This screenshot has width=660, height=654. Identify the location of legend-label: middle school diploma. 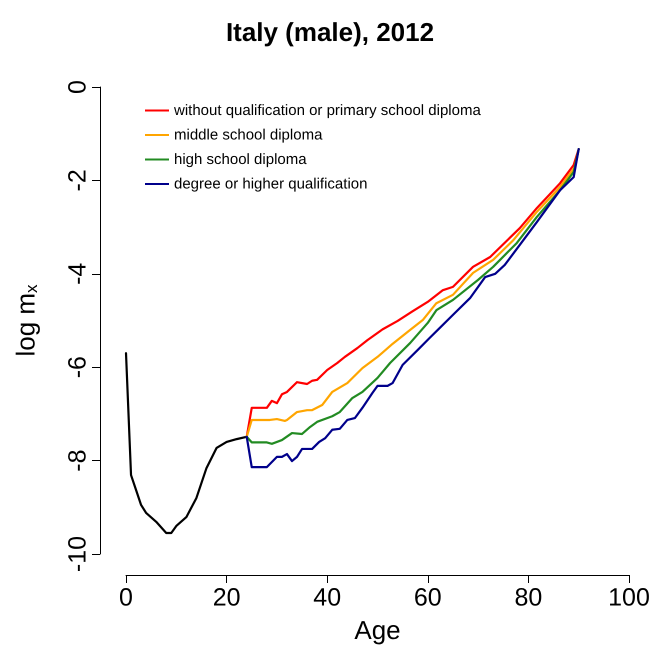
(249, 135).